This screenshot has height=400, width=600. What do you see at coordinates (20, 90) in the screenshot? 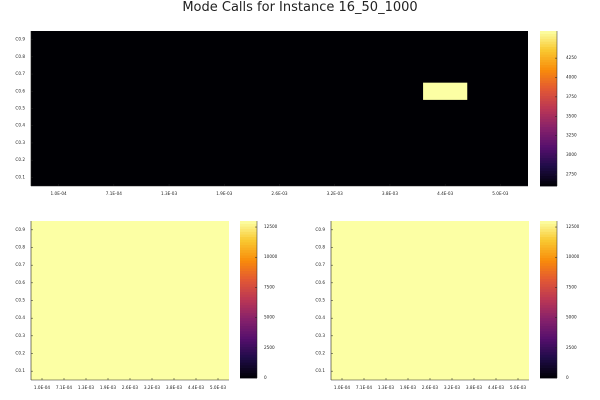
I see `y-tick-label: C0.6` at bounding box center [20, 90].